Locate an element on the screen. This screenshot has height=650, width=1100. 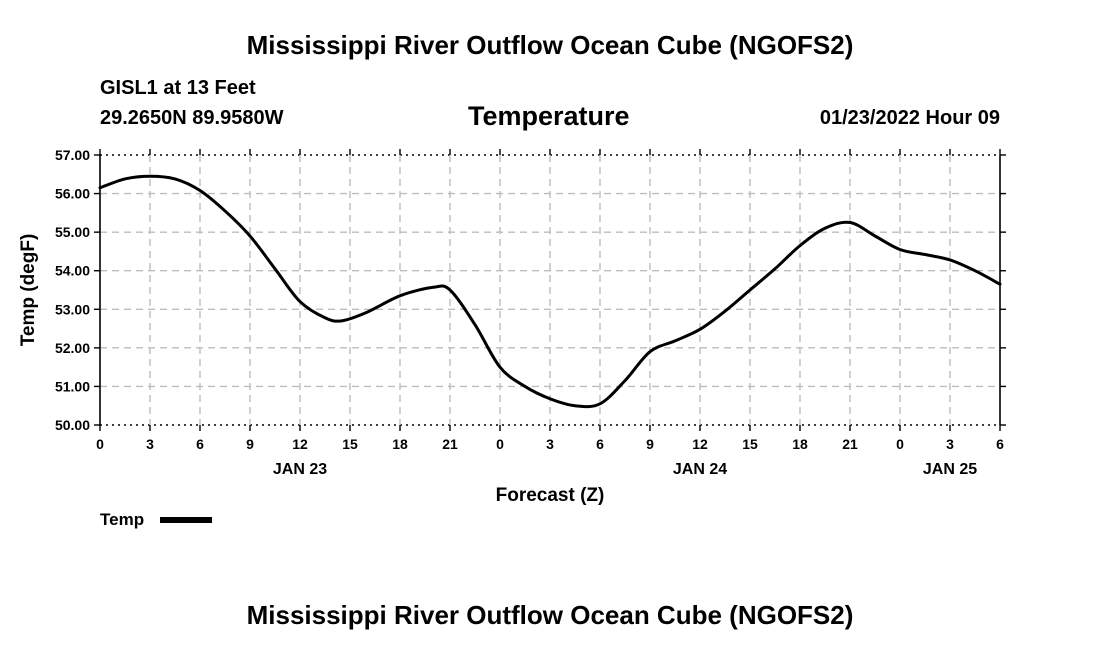
y-tick-label: 54.00 is located at coordinates (72, 271).